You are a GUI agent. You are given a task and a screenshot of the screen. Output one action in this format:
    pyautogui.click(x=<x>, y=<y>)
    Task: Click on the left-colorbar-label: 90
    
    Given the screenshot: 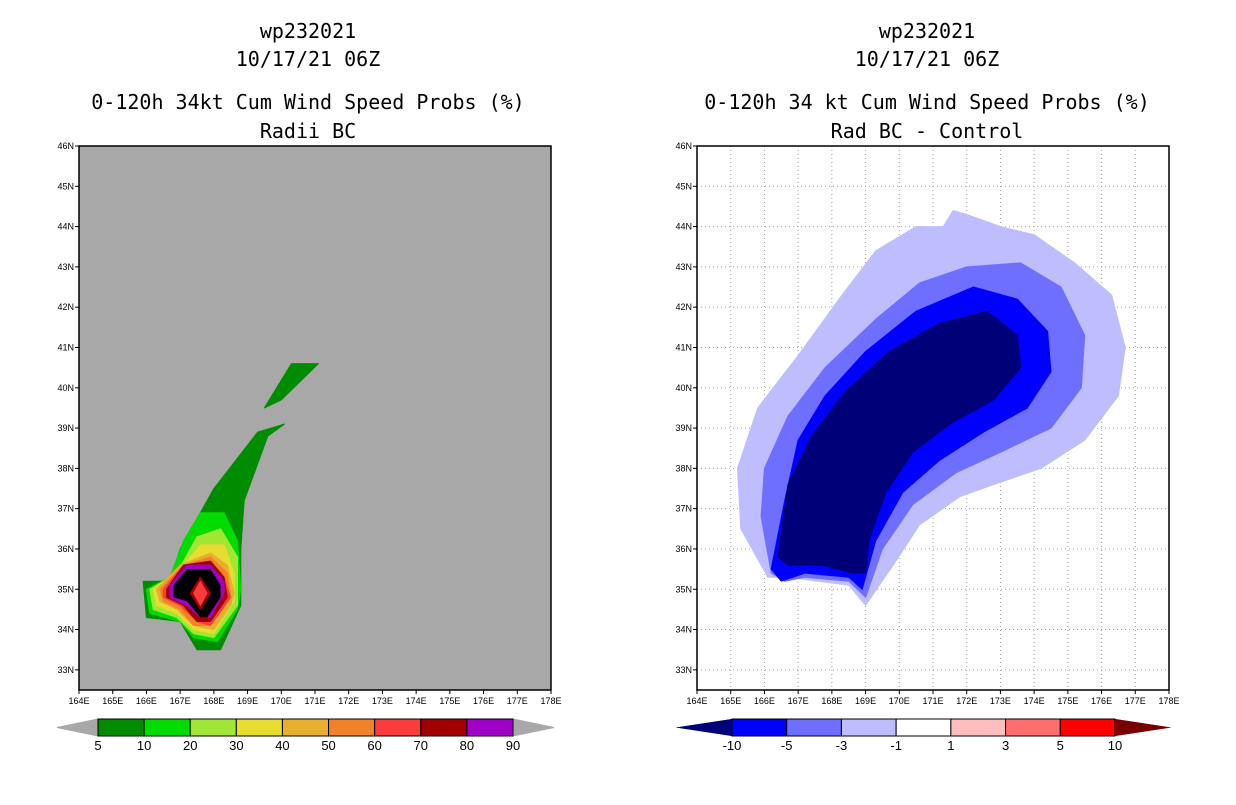 What is the action you would take?
    pyautogui.click(x=513, y=745)
    